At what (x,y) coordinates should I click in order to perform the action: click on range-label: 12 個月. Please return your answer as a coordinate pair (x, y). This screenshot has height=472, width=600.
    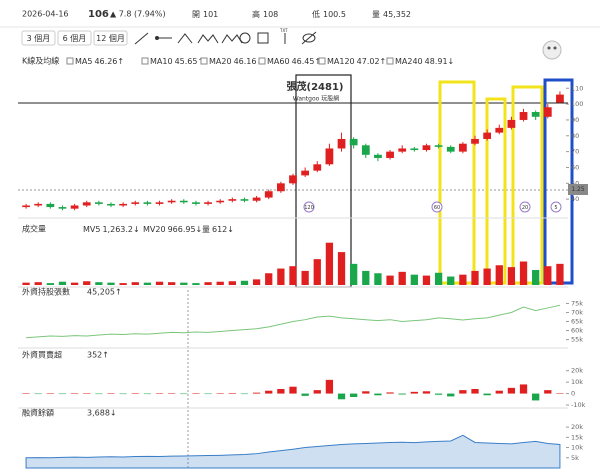
    Looking at the image, I should click on (110, 38).